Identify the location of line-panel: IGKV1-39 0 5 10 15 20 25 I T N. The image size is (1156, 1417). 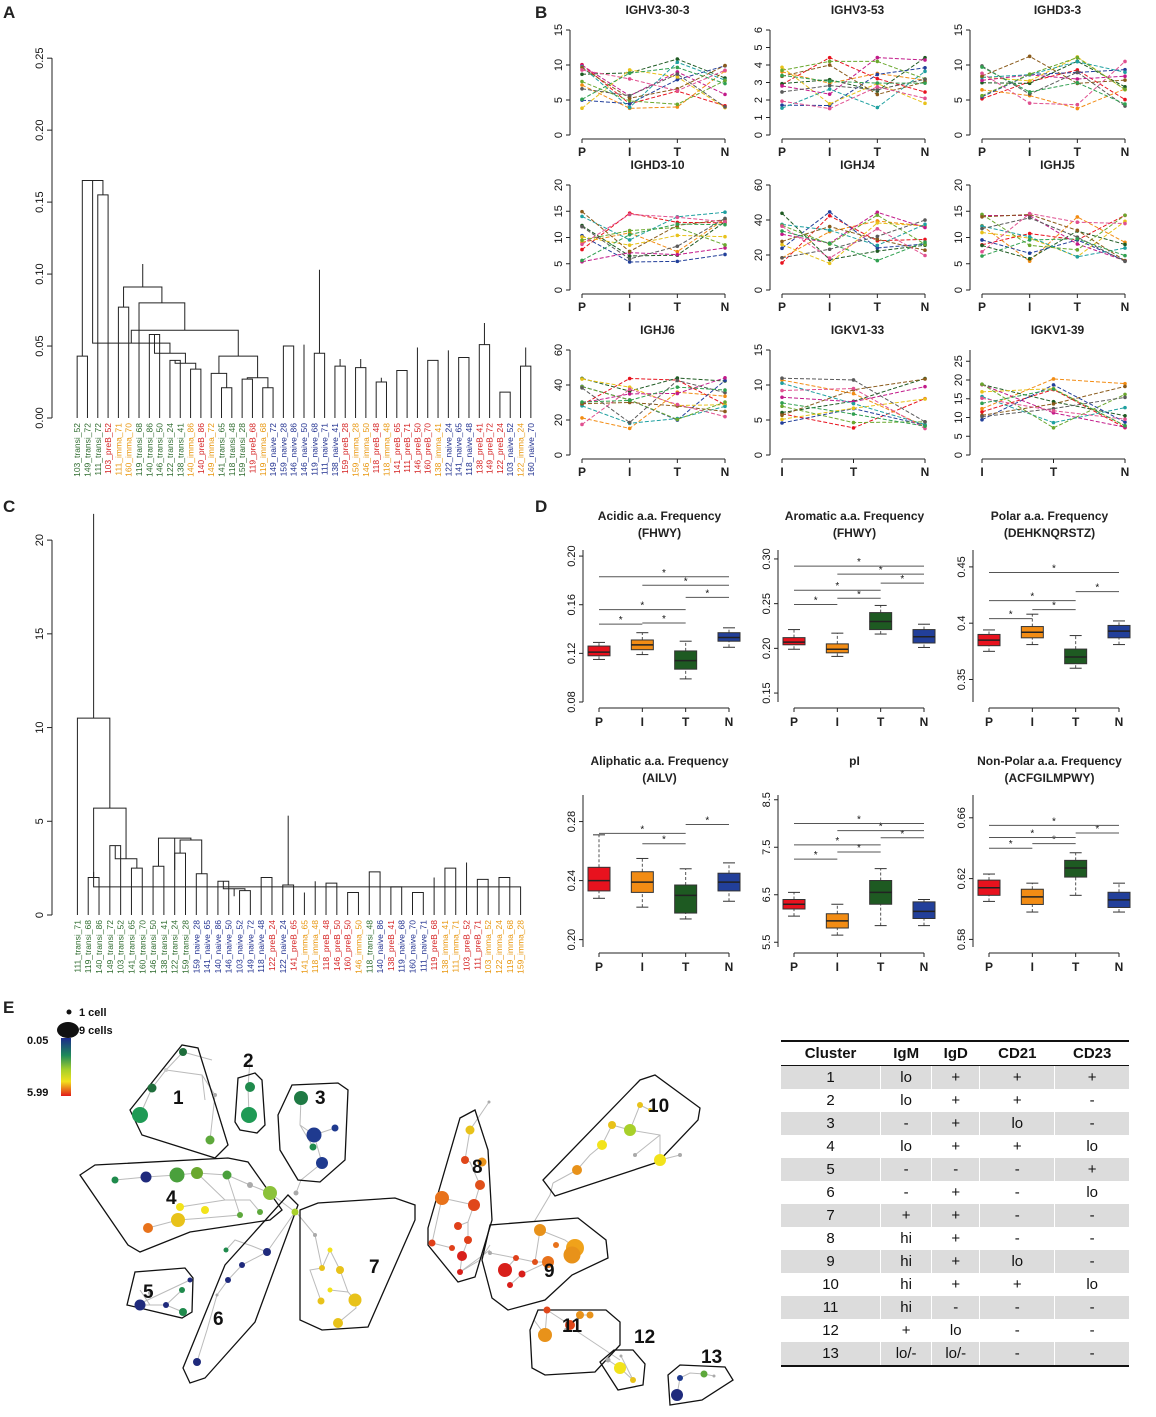
(1041, 401).